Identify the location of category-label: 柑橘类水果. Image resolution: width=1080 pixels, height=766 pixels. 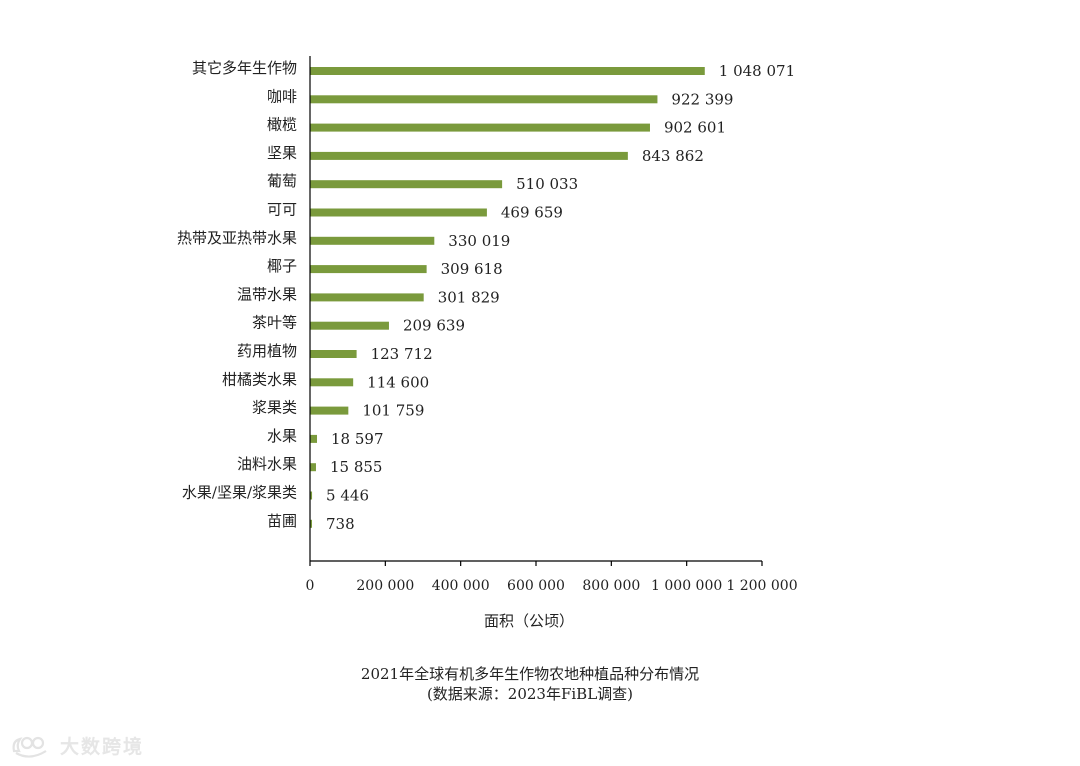
(259, 379).